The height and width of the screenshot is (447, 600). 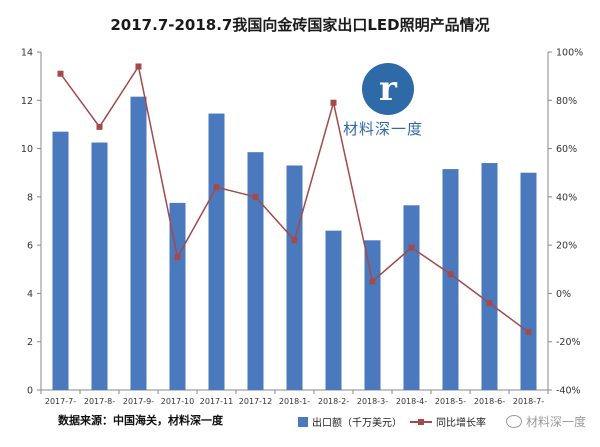 What do you see at coordinates (27, 101) in the screenshot?
I see `y-left-tick-label: 12` at bounding box center [27, 101].